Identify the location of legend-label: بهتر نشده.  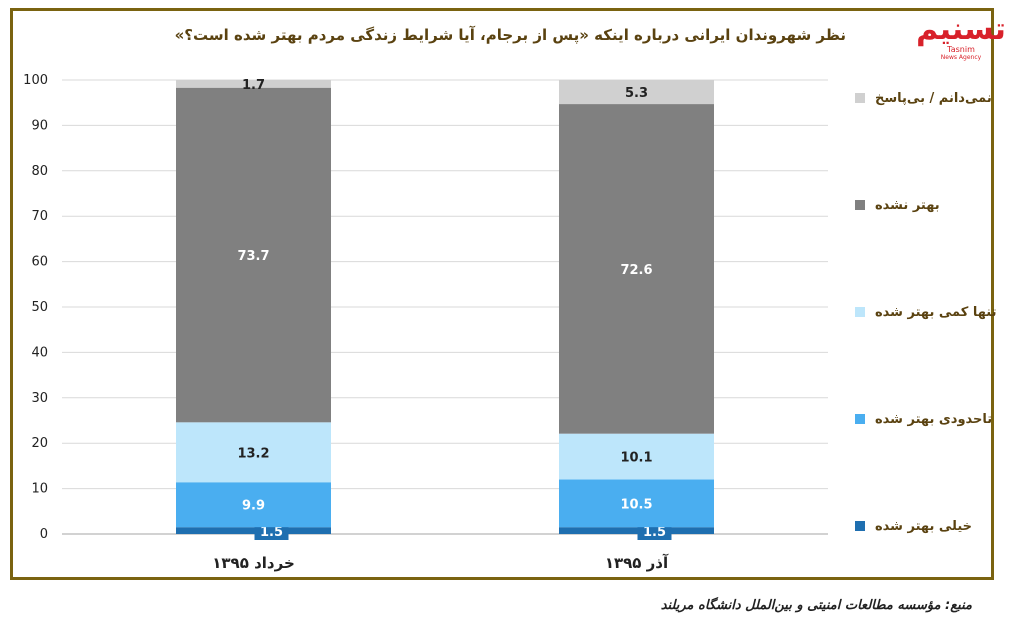
(907, 205).